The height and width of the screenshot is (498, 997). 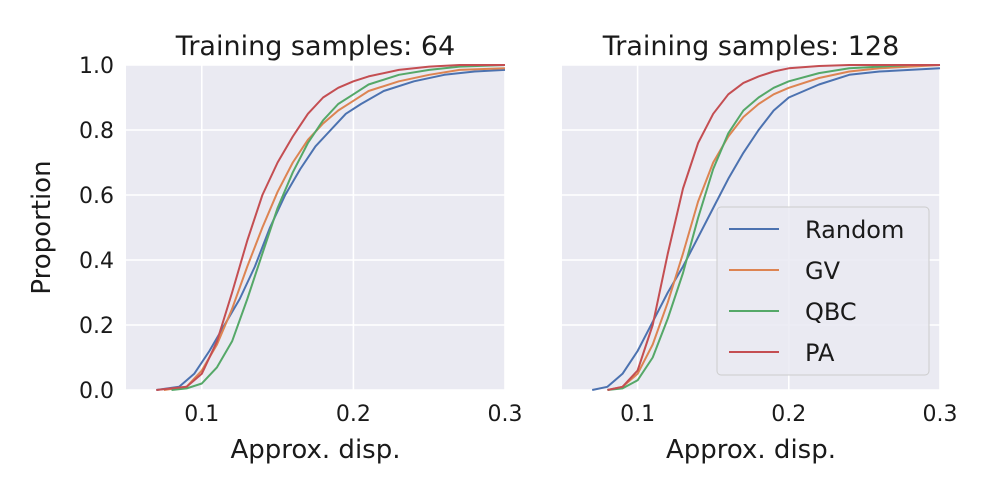 I want to click on legend-box, so click(x=823, y=291).